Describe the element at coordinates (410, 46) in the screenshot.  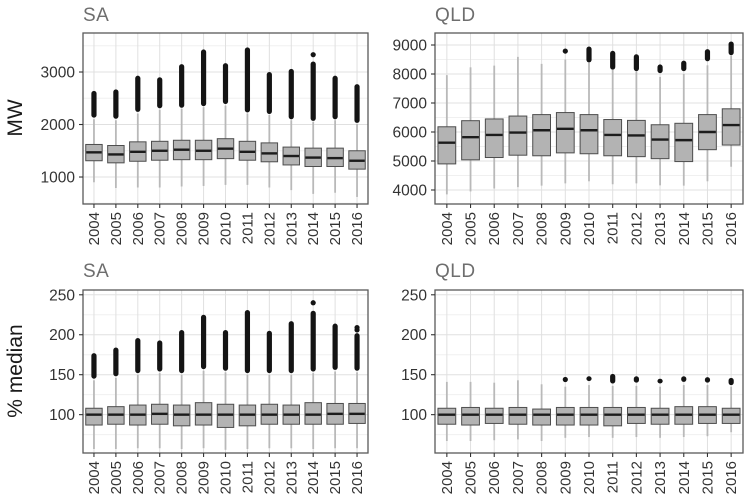
I see `y-tick-label: 9000` at that location.